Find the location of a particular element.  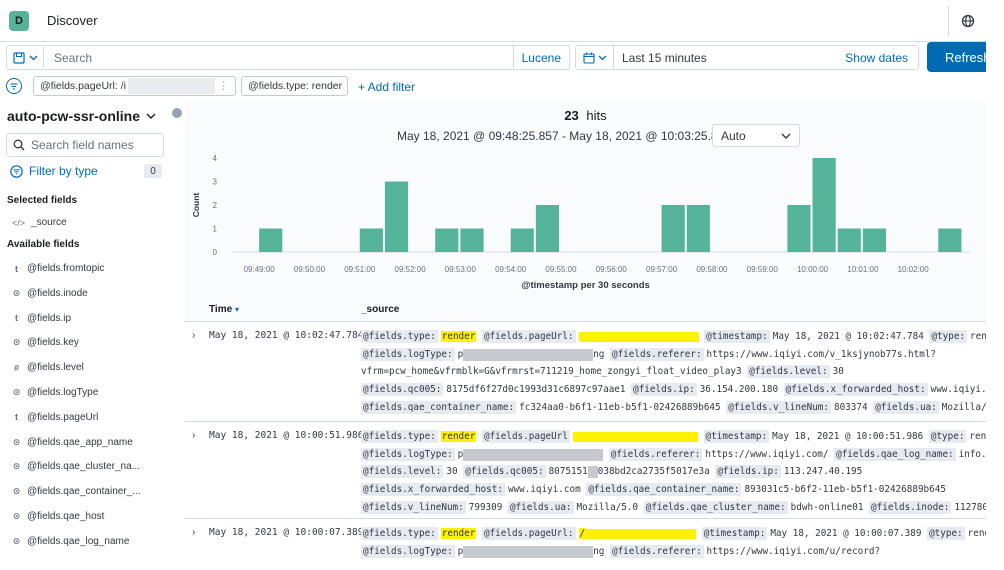

field-item-source: </> _source is located at coordinates (39, 222).